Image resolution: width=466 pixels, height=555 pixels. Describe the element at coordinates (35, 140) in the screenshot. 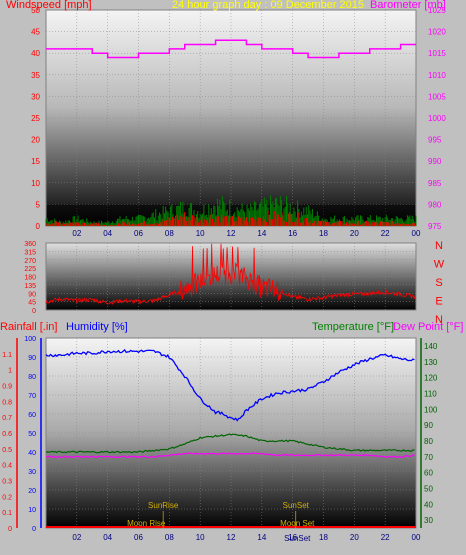

I see `windspeed-tick-label: 20` at that location.